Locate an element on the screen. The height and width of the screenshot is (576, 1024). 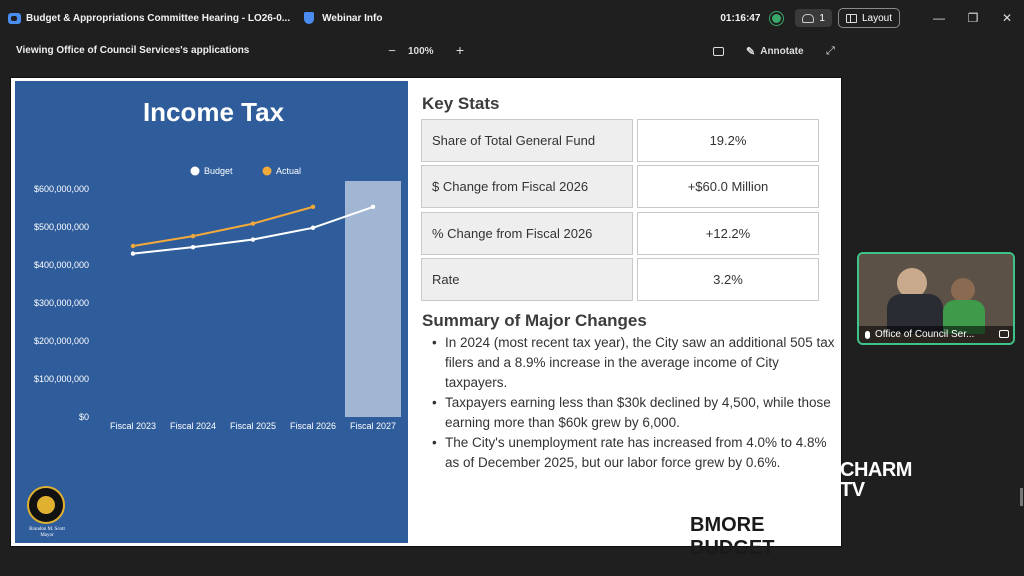
x-tick-label: Fiscal 2024 is located at coordinates (193, 426).